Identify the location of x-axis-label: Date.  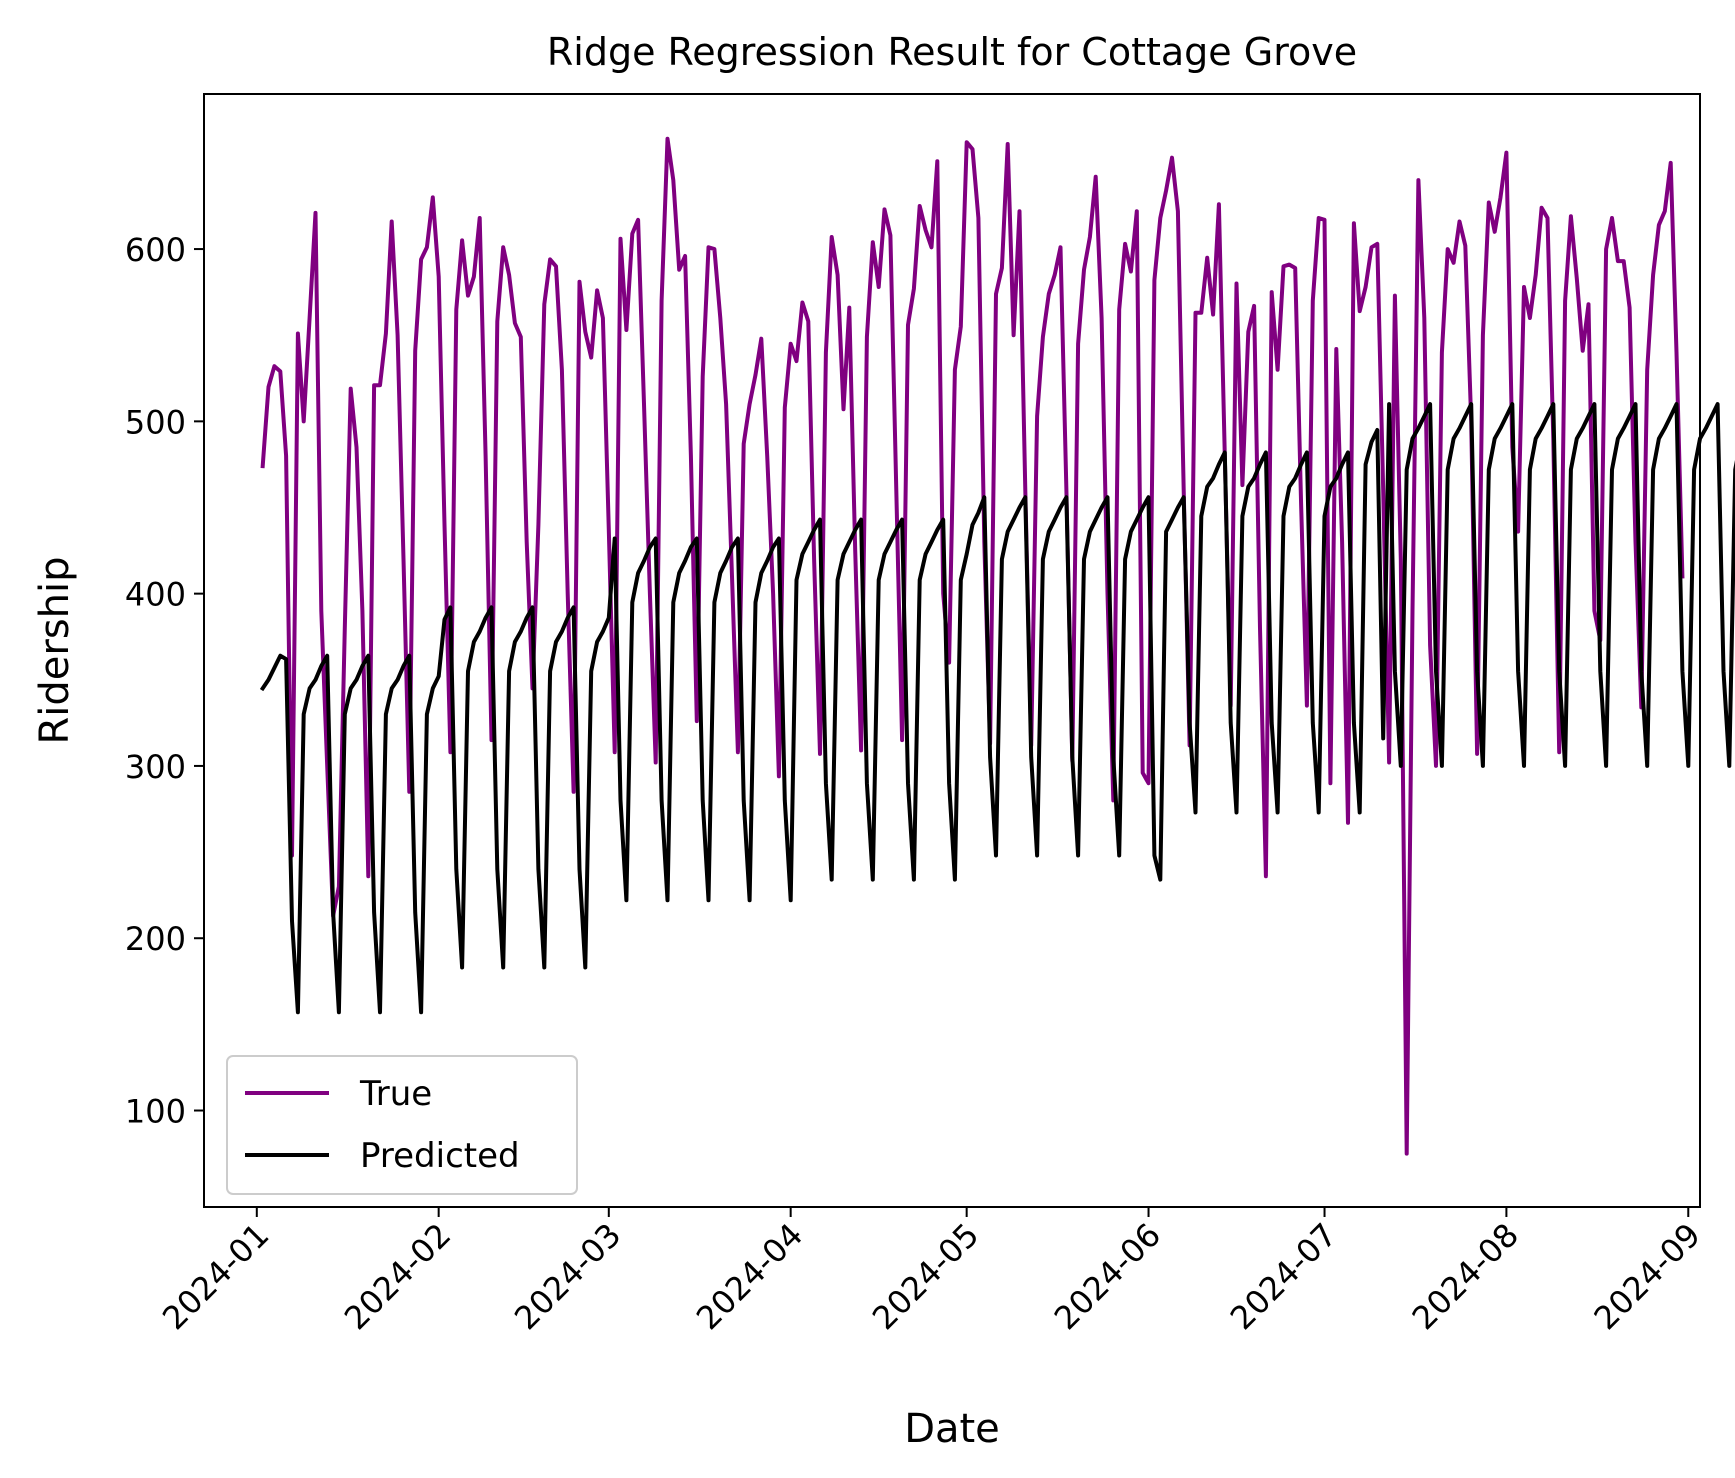
(952, 1429).